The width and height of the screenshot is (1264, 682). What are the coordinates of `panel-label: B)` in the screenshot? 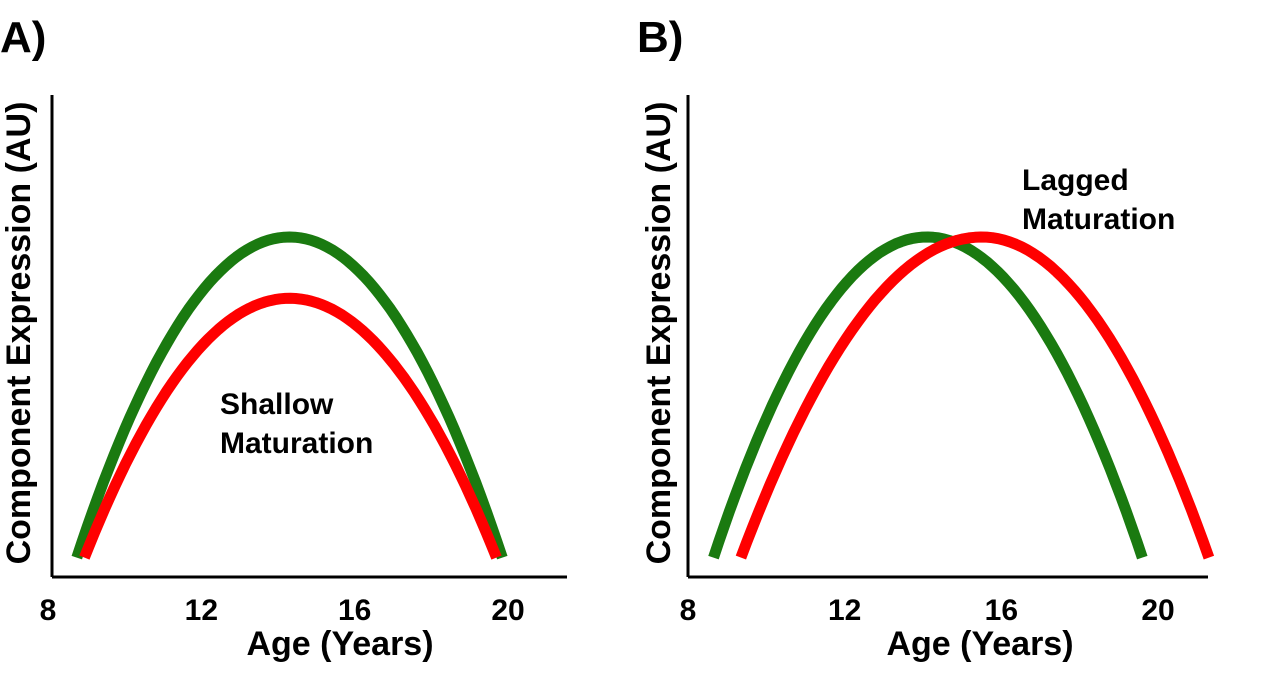 It's located at (660, 37).